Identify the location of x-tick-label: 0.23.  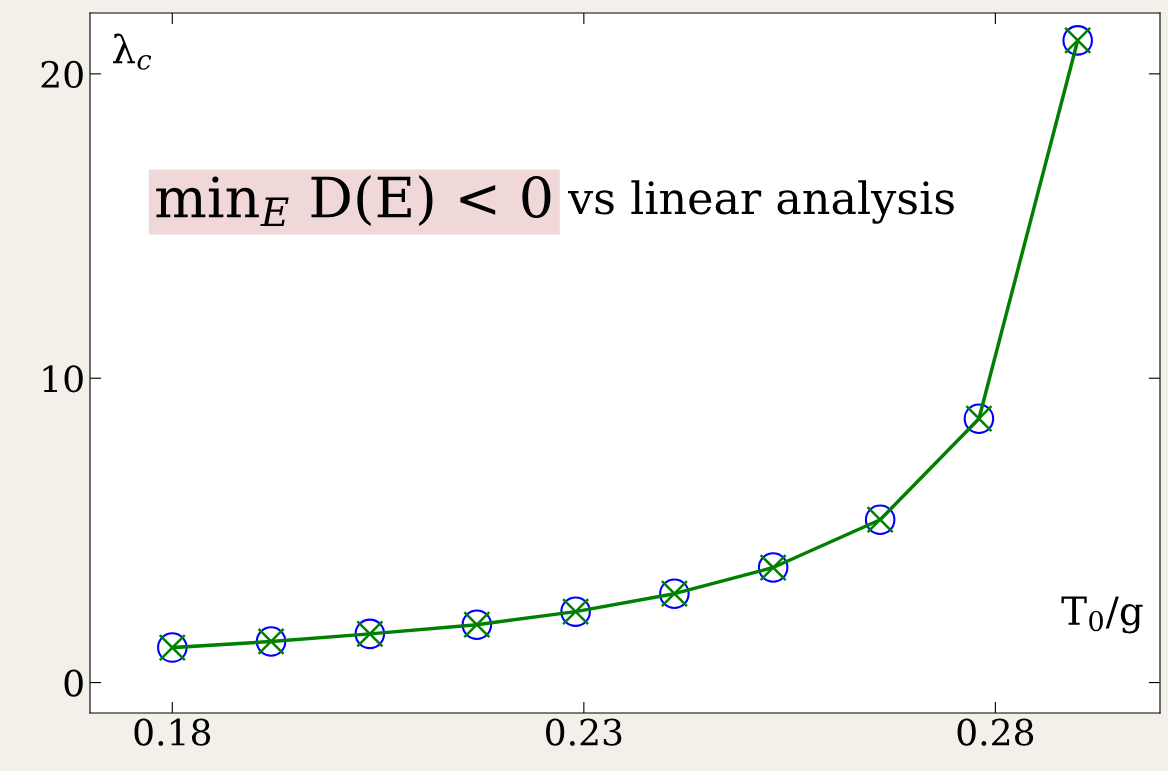
(584, 732).